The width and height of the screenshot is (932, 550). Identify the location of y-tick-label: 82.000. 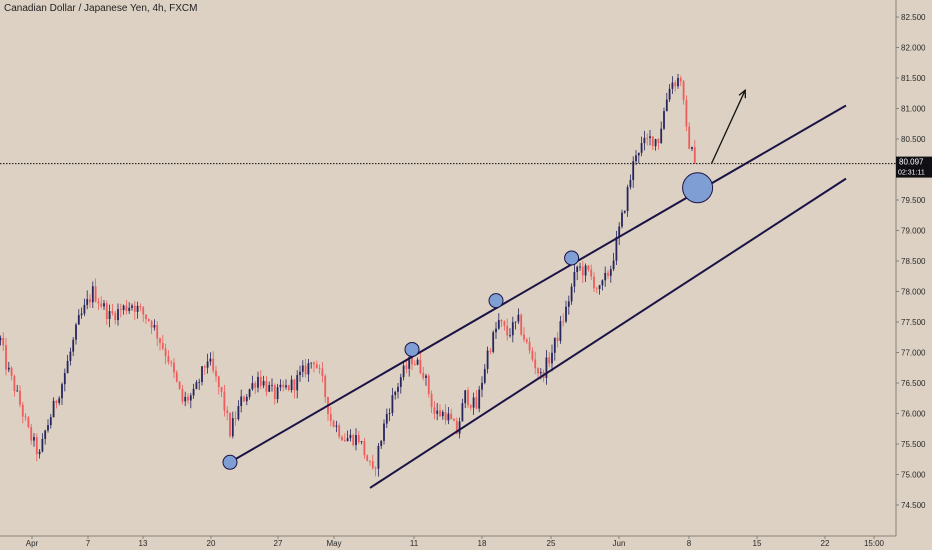
(913, 48).